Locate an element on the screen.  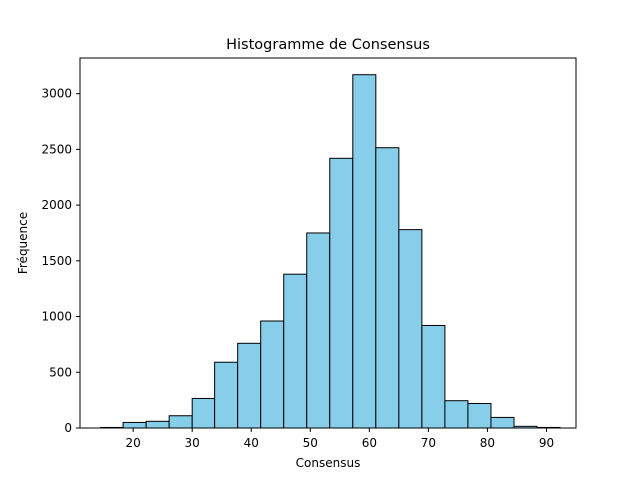
x-axis-label: Consensus is located at coordinates (328, 463).